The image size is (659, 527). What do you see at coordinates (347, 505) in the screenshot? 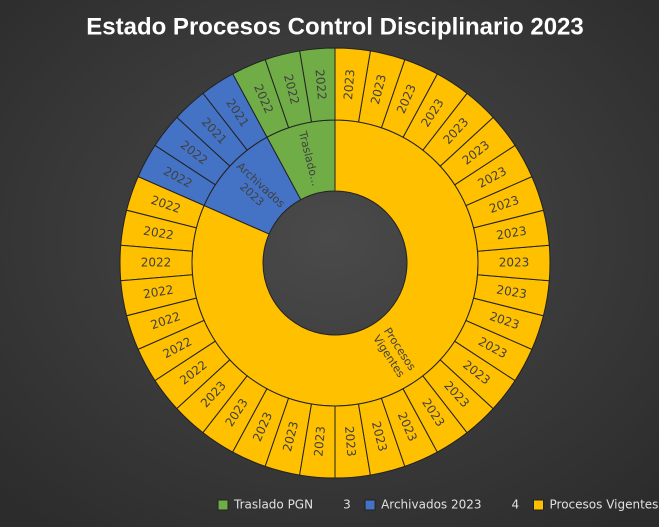
I see `legend-value: 3` at bounding box center [347, 505].